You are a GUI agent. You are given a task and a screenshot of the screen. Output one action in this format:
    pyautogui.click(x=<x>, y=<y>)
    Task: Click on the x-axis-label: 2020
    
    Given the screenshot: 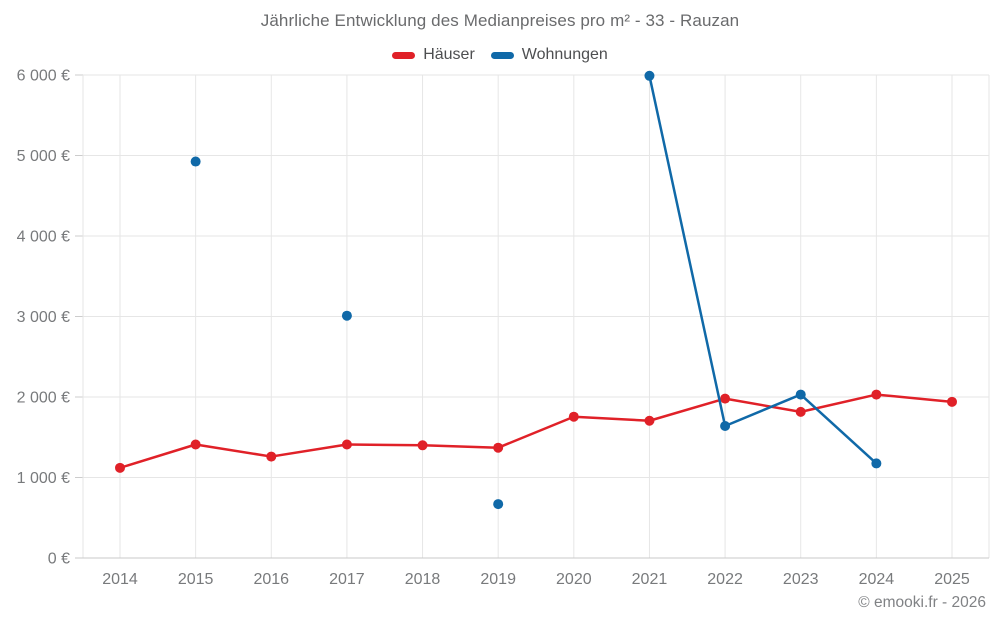 What is the action you would take?
    pyautogui.click(x=574, y=579)
    